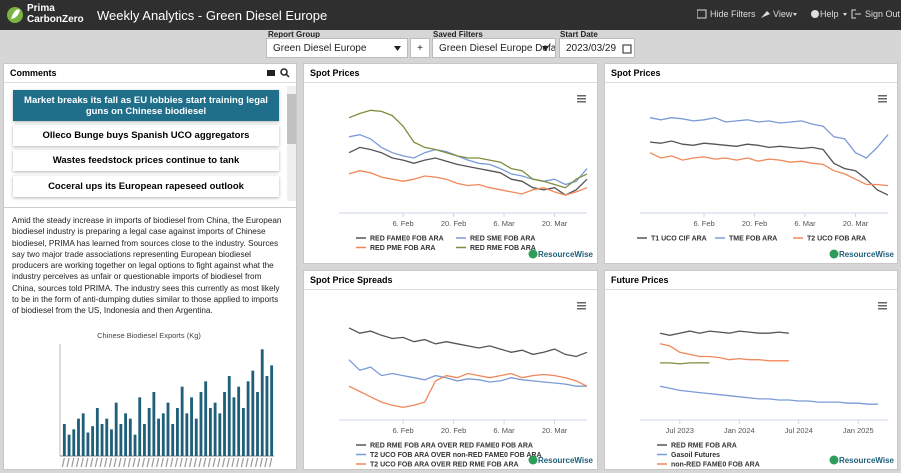 This screenshot has height=473, width=901. What do you see at coordinates (829, 14) in the screenshot?
I see `nav-link: Help` at bounding box center [829, 14].